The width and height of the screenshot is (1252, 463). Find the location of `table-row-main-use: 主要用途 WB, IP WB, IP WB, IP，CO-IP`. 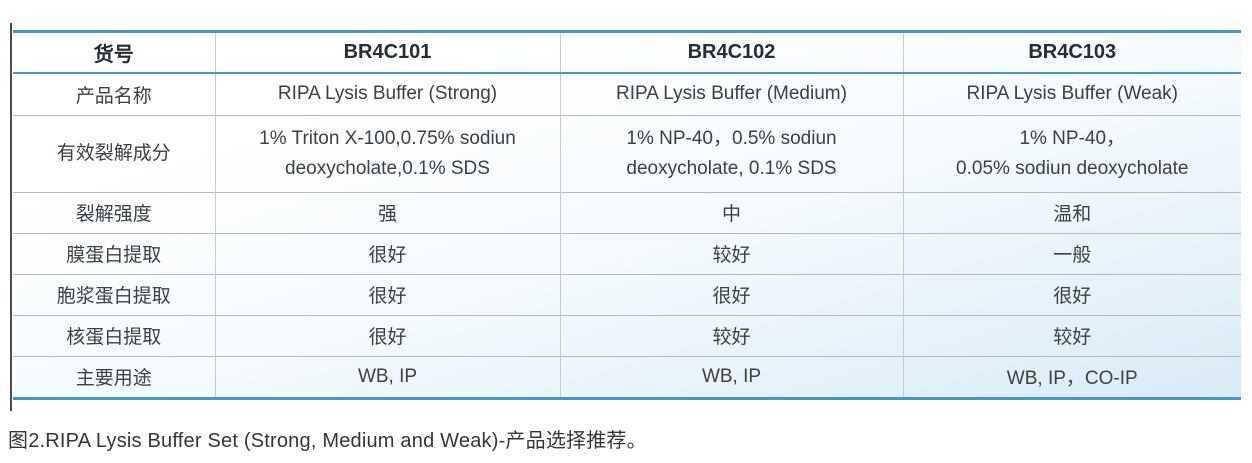

table-row-main-use: 主要用途 WB, IP WB, IP WB, IP，CO-IP is located at coordinates (627, 376).